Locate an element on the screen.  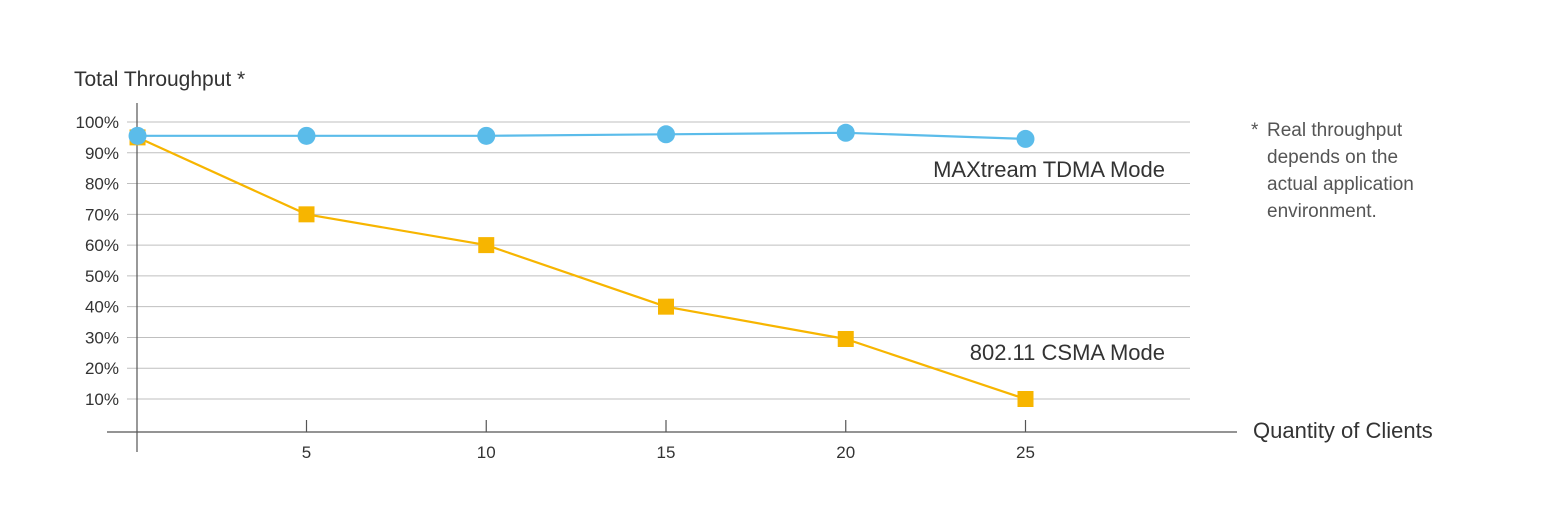
y-tick-label: 20% is located at coordinates (102, 368).